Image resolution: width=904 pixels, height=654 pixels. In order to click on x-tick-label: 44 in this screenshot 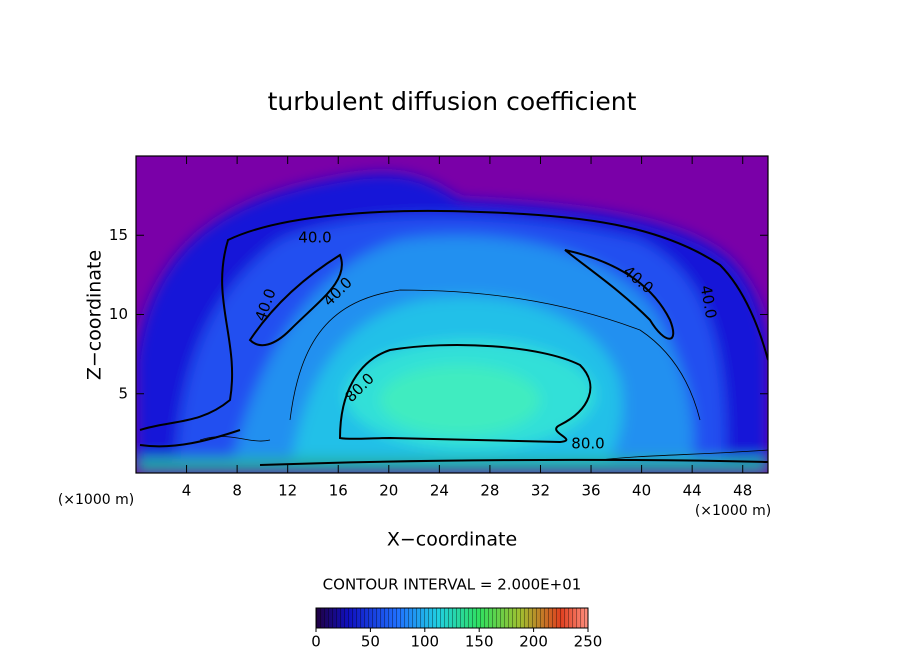, I will do `click(692, 491)`.